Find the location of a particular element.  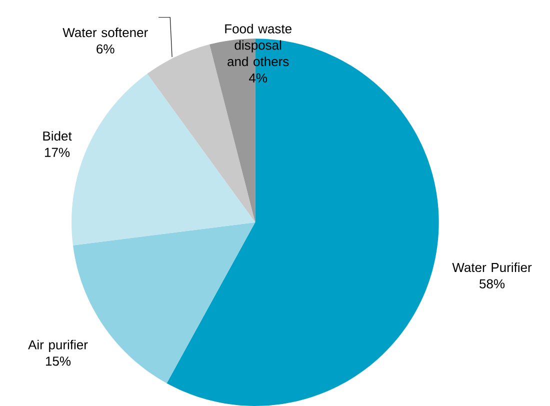

data-label: 15% is located at coordinates (58, 361).